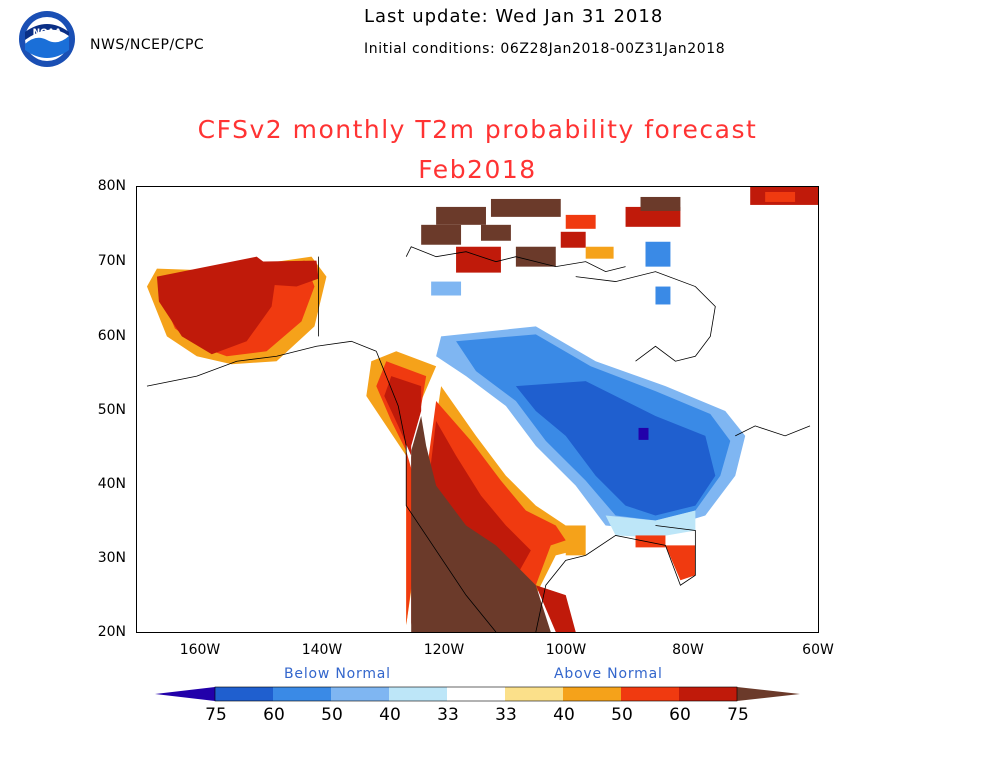  Describe the element at coordinates (147, 45) in the screenshot. I see `org-label: NWS/NCEP/CPC` at that location.